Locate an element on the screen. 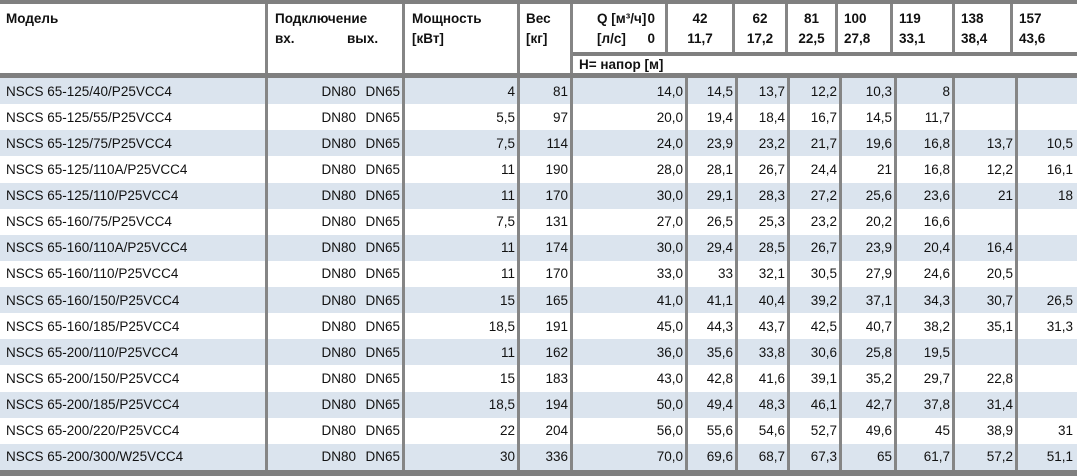 Image resolution: width=1077 pixels, height=476 pixels. head-value-cell: 51,1 is located at coordinates (1059, 457).